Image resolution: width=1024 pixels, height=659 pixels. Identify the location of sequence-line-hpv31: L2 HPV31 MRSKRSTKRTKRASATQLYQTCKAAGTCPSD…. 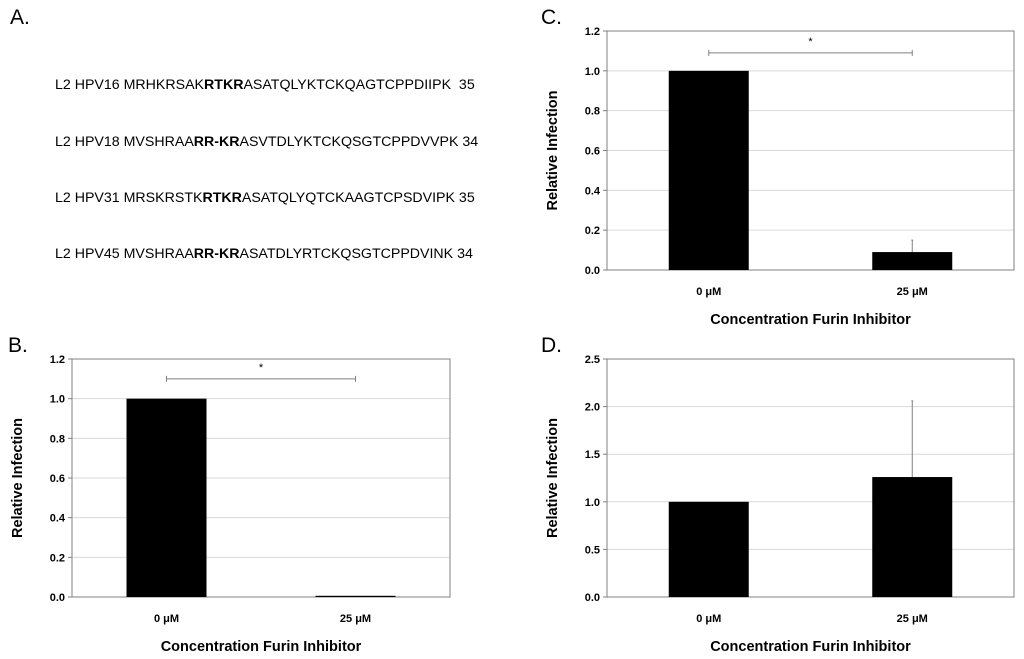
(266, 198).